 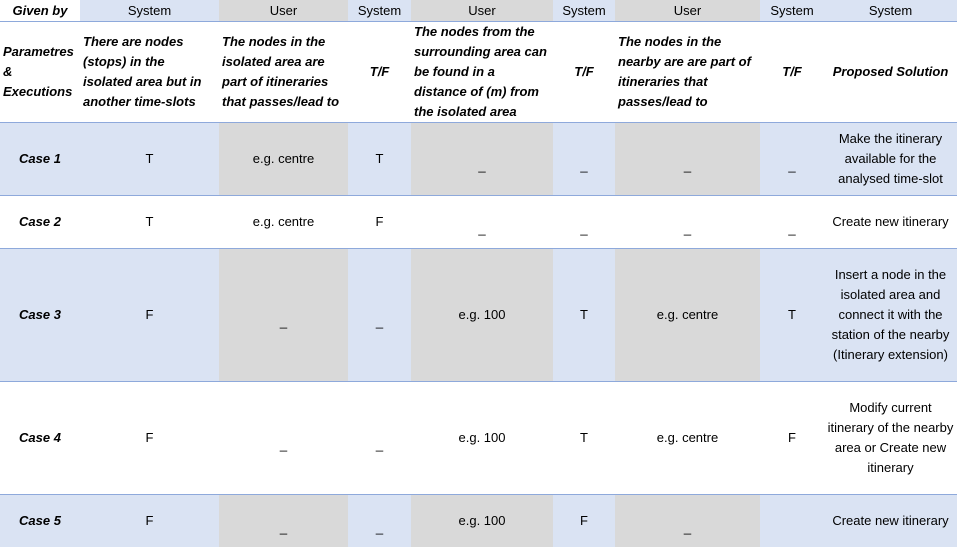 What do you see at coordinates (40, 521) in the screenshot?
I see `case-label: Case 5` at bounding box center [40, 521].